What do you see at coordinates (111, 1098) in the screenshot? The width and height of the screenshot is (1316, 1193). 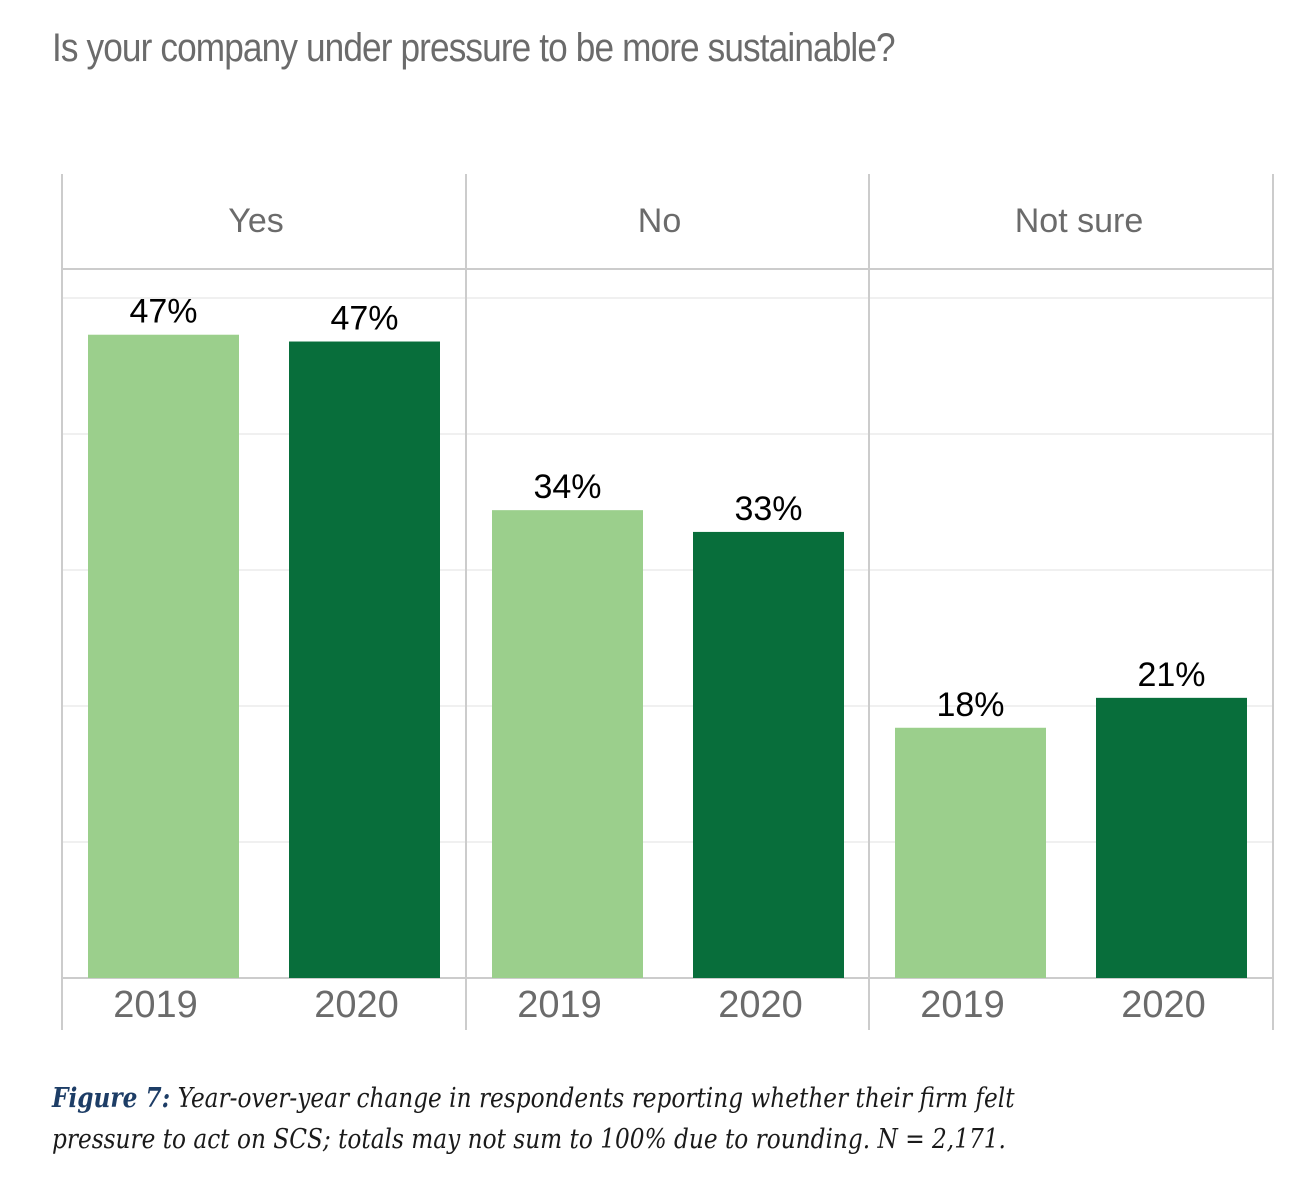 I see `figure-label: Figure 7:` at bounding box center [111, 1098].